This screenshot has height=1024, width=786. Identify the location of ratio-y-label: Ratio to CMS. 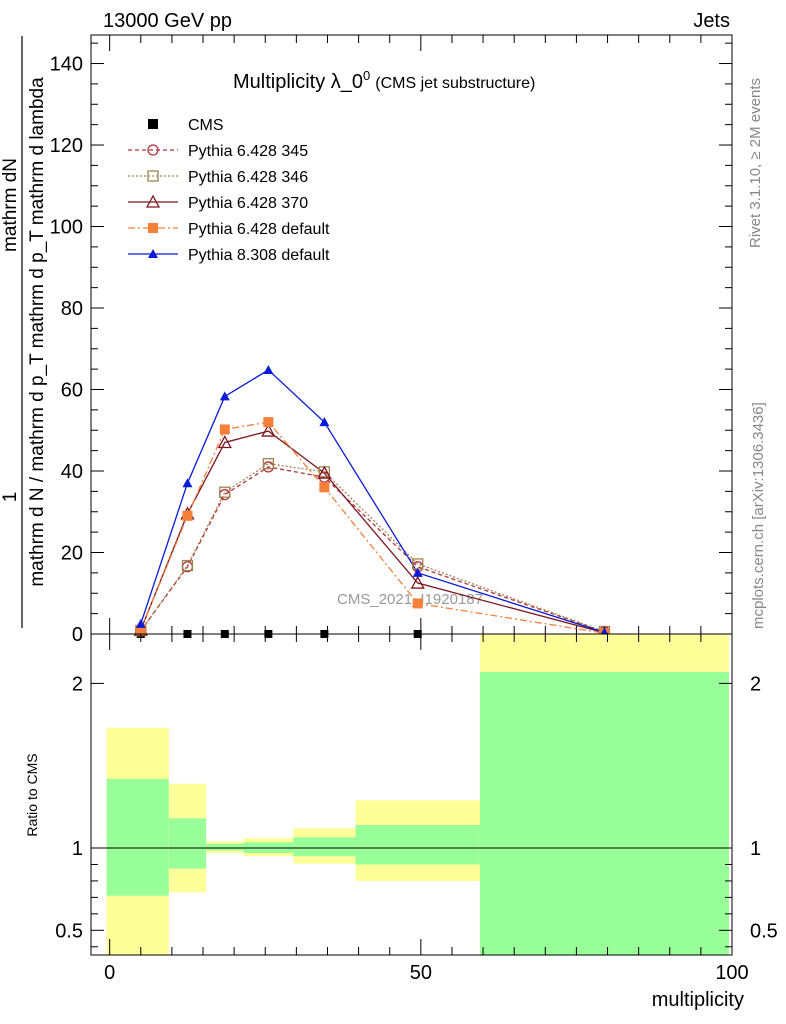
(32, 794).